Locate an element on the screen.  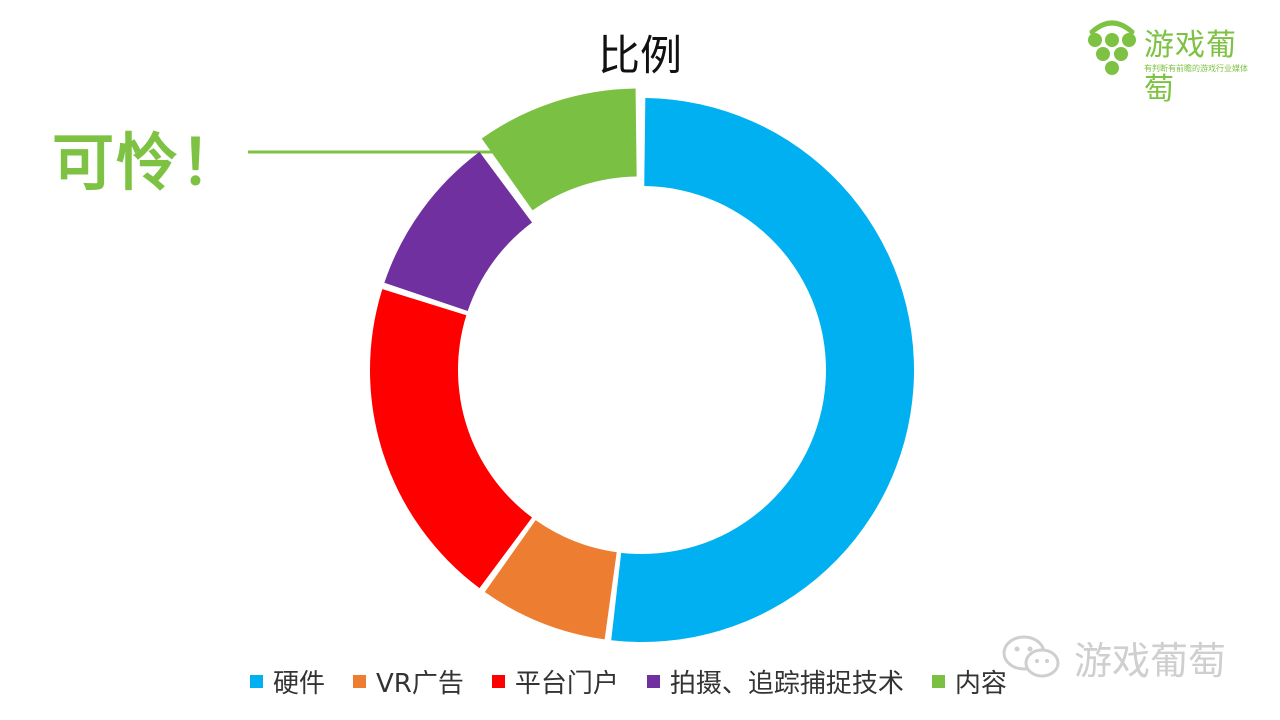
brand-logo: 游戏葡萄 有判断有前瞻的游戏行业媒体 is located at coordinates (1174, 62).